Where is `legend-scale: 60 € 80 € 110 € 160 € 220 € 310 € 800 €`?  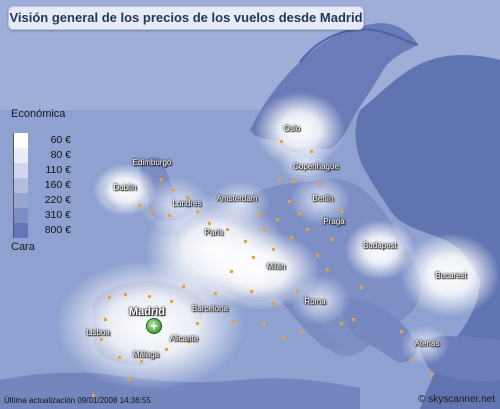
legend-scale: 60 € 80 € 110 € 160 € 220 € 310 € 800 € is located at coordinates (44, 185).